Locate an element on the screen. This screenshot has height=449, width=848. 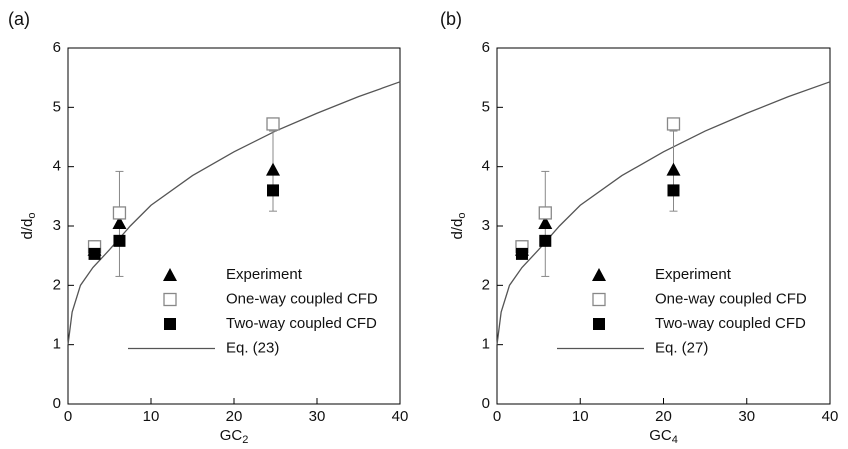
x-axis-label: GC2 is located at coordinates (234, 436).